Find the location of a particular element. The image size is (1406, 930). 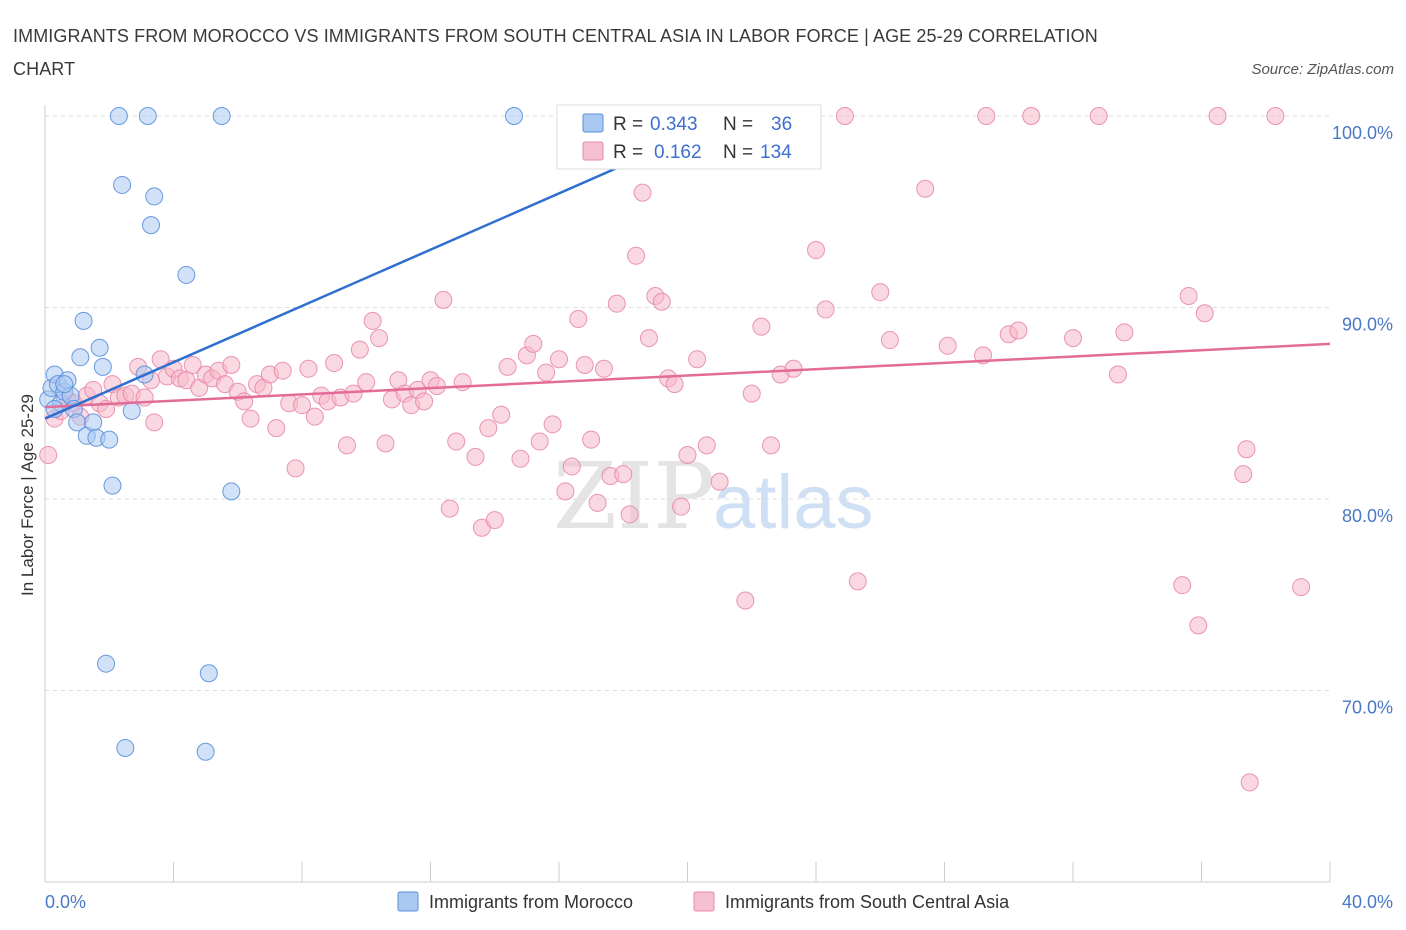

stats-n-label-2: N = is located at coordinates (738, 152).